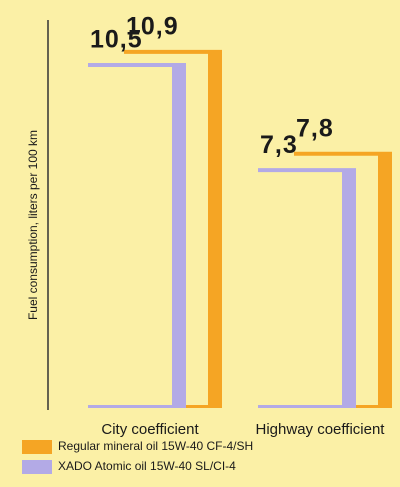 The image size is (400, 487). What do you see at coordinates (147, 466) in the screenshot?
I see `legend-label: XADO Atomic oil 15W-40 SL/CI-4` at bounding box center [147, 466].